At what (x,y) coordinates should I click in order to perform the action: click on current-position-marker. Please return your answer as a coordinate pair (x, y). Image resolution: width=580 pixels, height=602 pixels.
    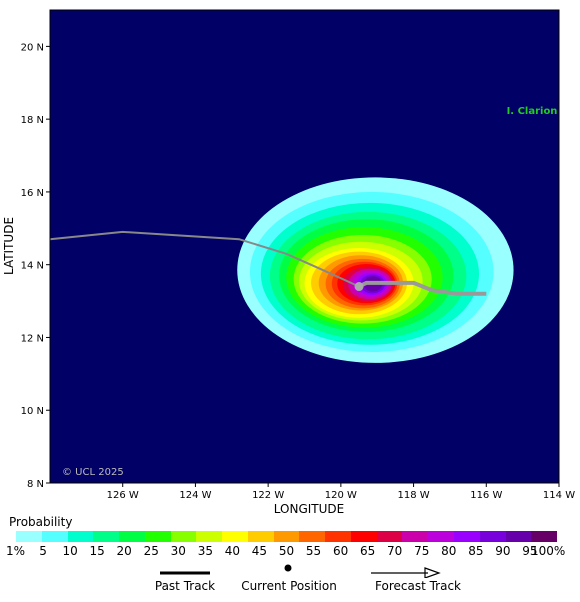
    Looking at the image, I should click on (359, 287).